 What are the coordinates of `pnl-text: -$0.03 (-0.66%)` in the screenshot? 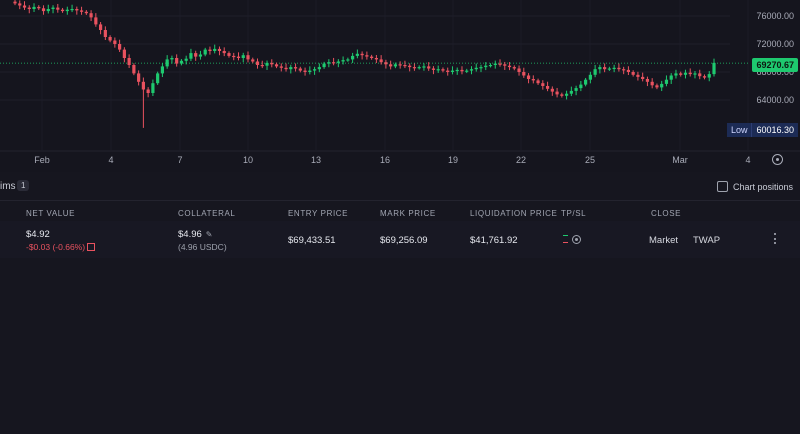 It's located at (56, 247).